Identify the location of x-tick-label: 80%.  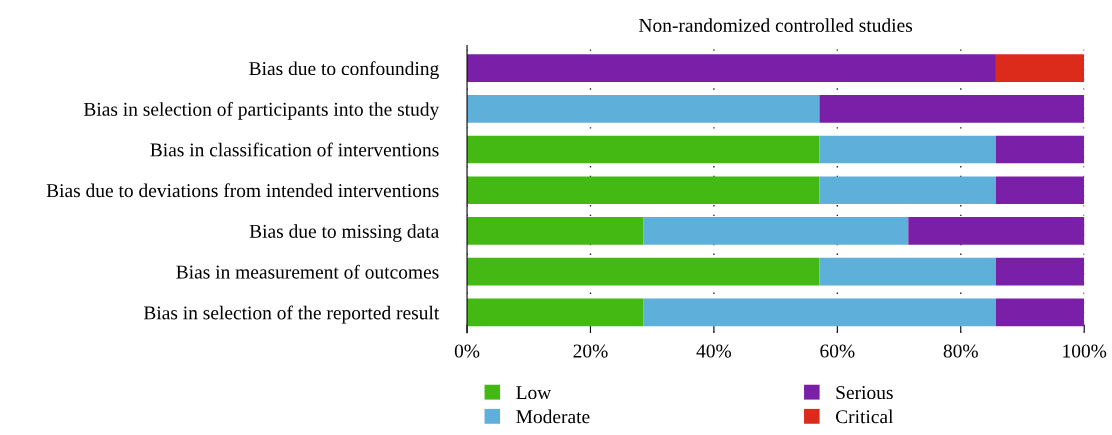
(960, 351).